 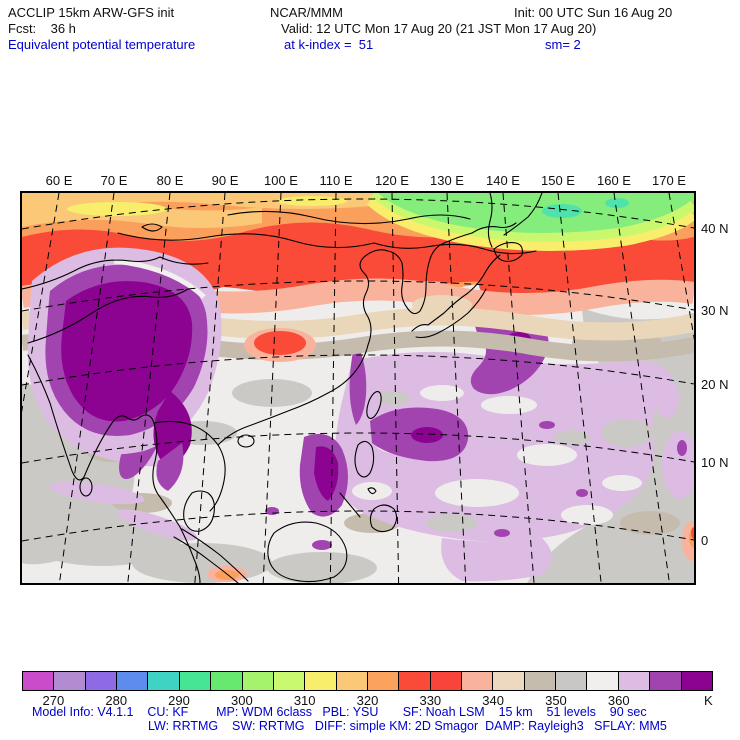 What do you see at coordinates (715, 228) in the screenshot?
I see `lat-label-40N: 40 N` at bounding box center [715, 228].